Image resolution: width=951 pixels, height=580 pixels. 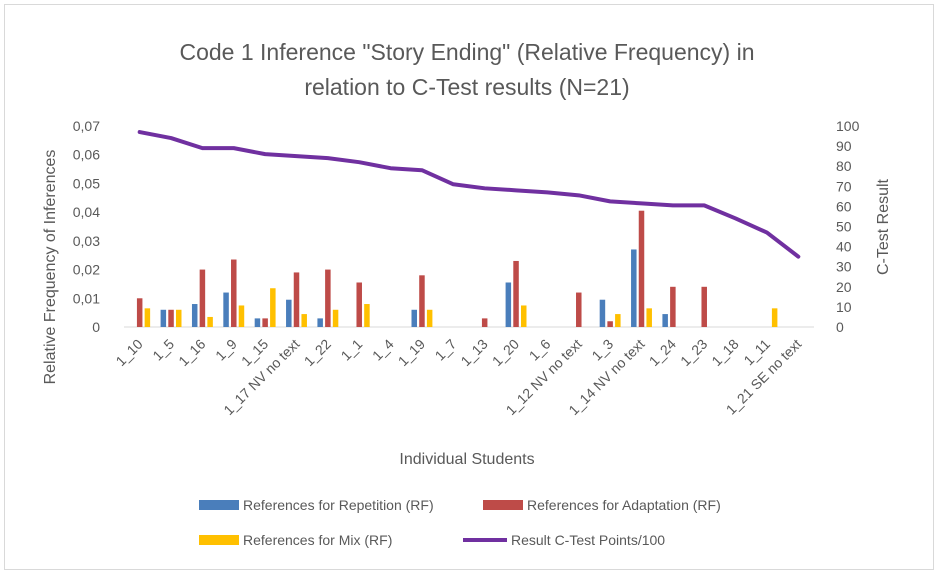 What do you see at coordinates (588, 540) in the screenshot?
I see `legend-label: Result C-Test Points/100` at bounding box center [588, 540].